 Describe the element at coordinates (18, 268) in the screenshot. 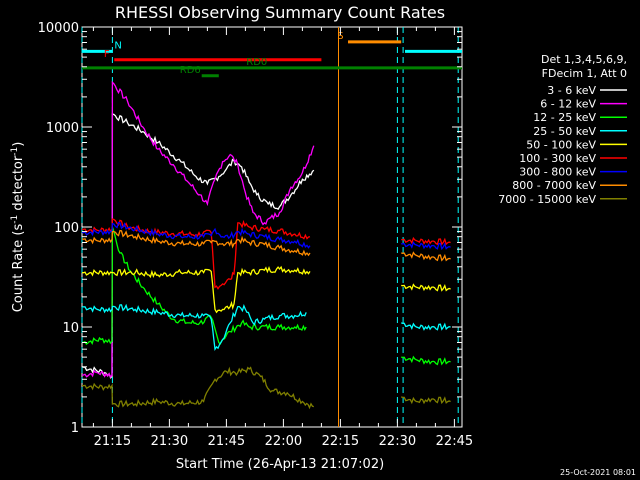

I see `y-axis-label-main: Count Rate (s` at that location.